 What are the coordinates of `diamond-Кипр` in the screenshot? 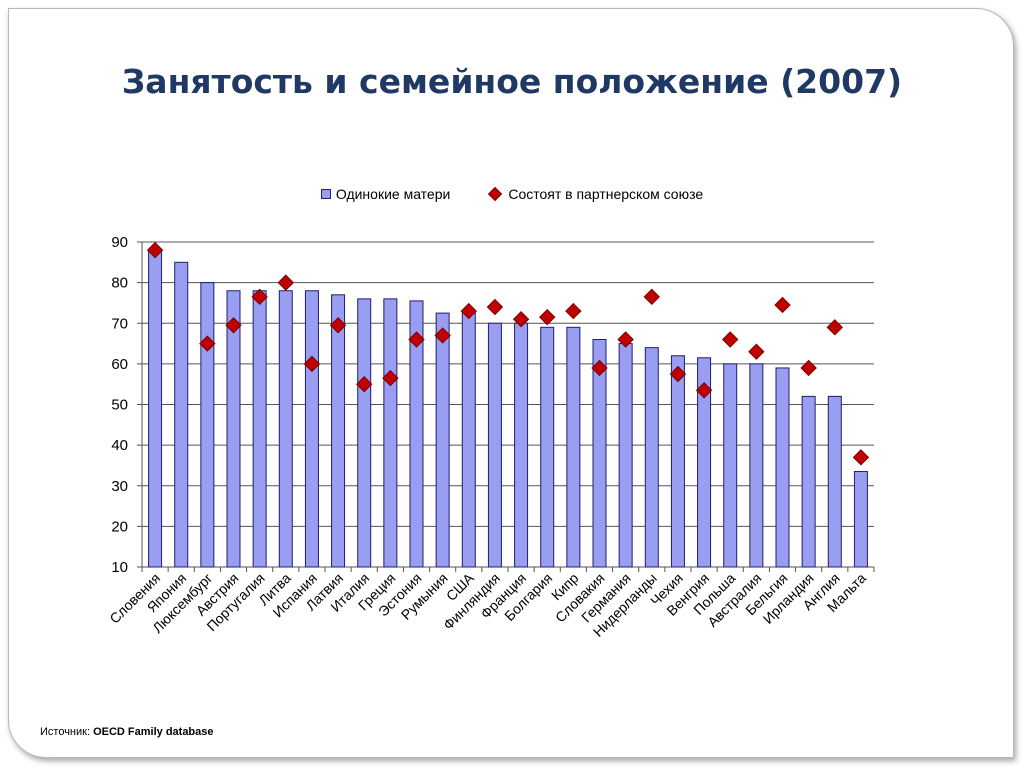 It's located at (573, 311).